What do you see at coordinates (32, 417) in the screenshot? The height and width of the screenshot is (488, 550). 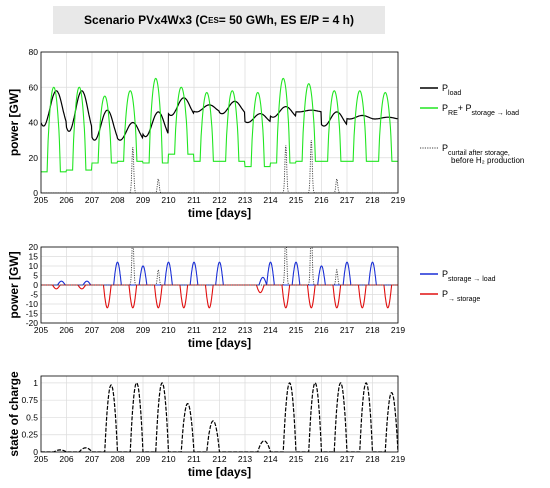 I see `y-tick-label: 0.5` at bounding box center [32, 417].